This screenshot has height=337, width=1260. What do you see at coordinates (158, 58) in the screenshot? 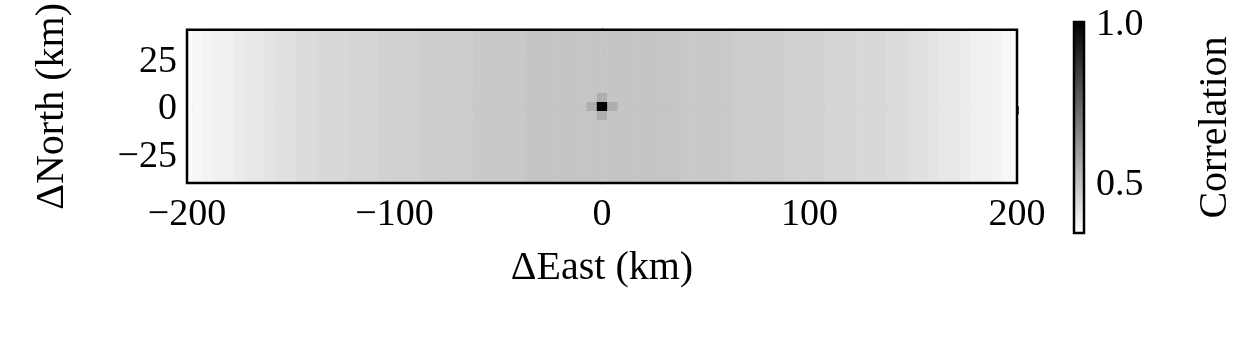
I see `y-tick-label: 25` at bounding box center [158, 58].